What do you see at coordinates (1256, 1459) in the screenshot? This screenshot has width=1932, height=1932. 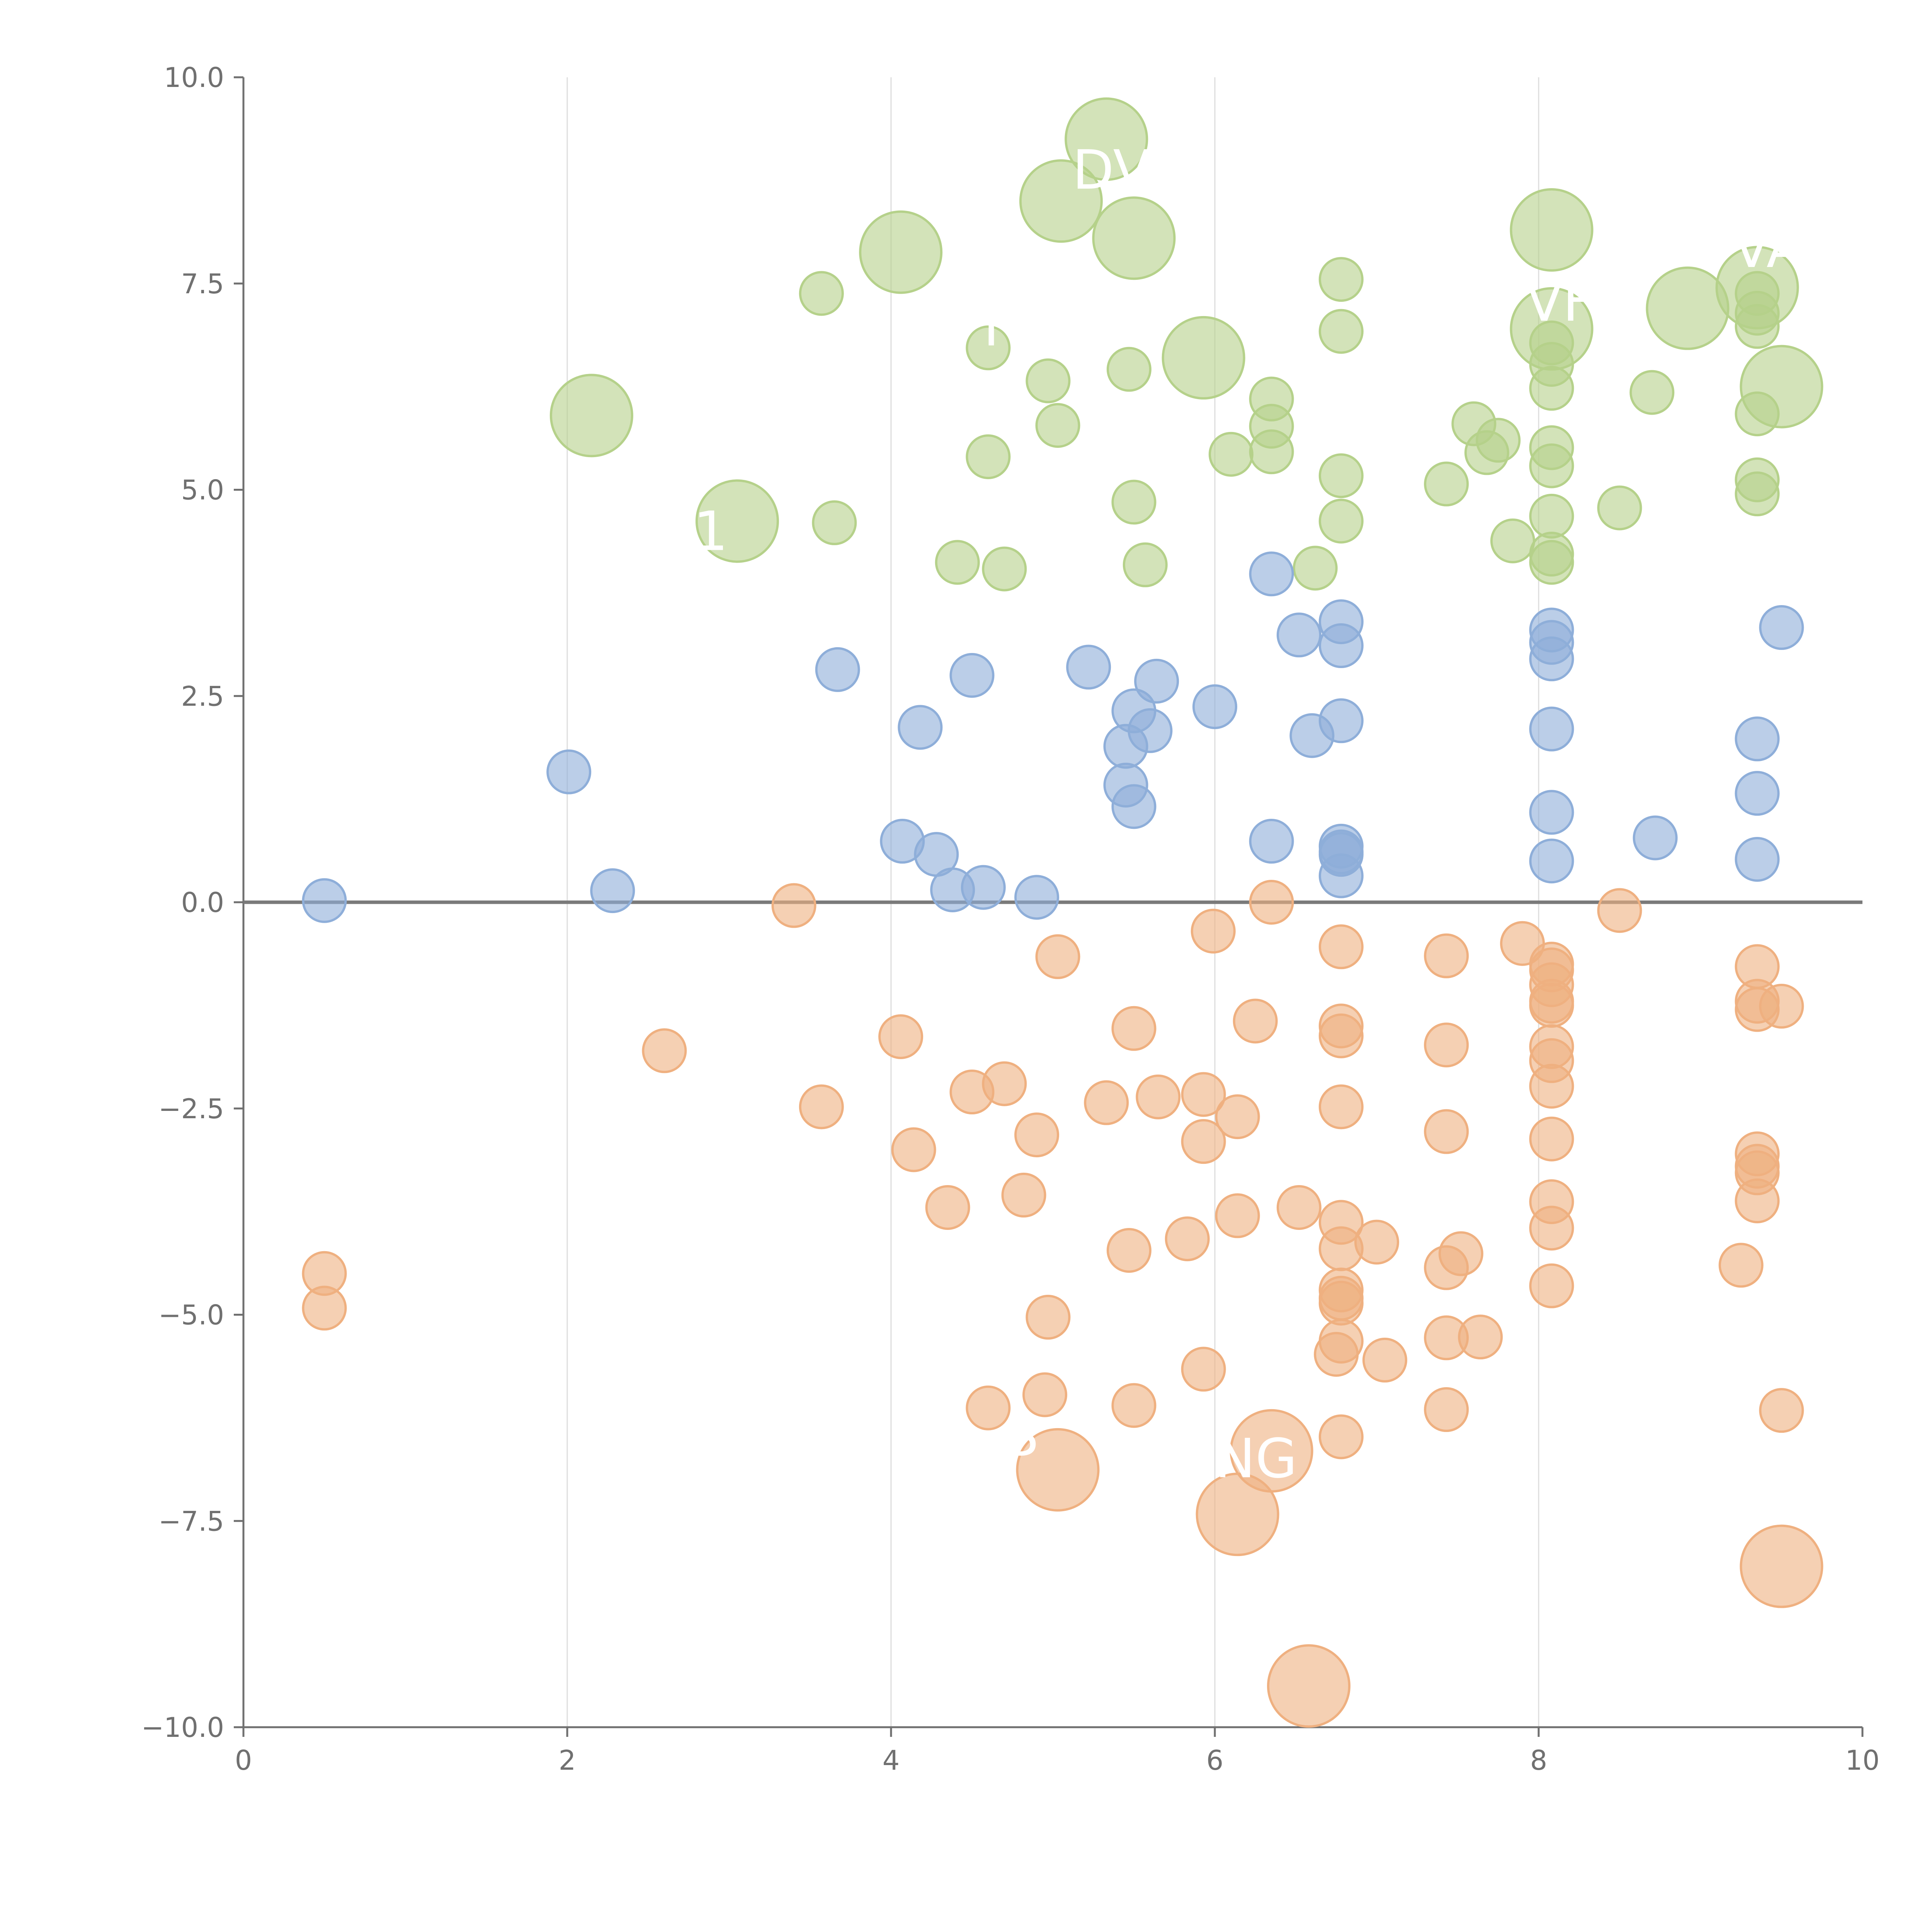 I see `annotation-label: NG` at bounding box center [1256, 1459].